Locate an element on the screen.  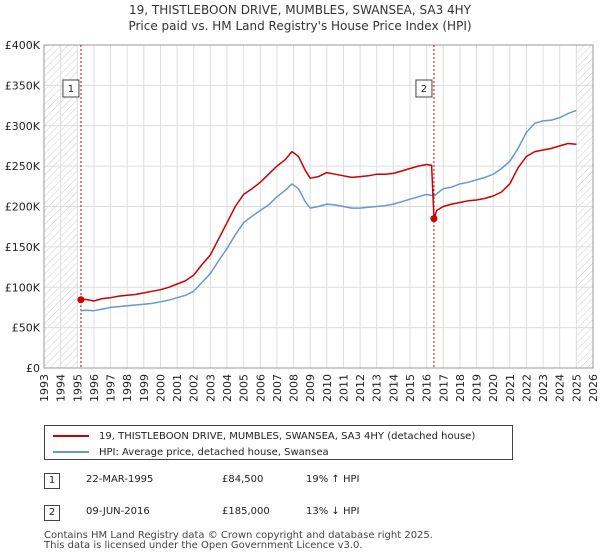
y-tick-label: £100K is located at coordinates (23, 287).